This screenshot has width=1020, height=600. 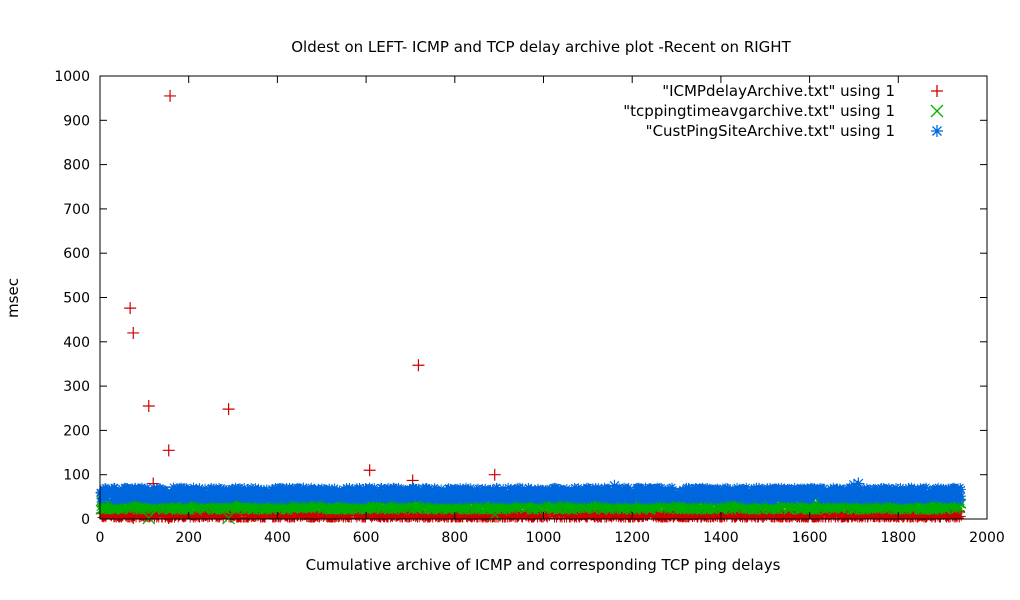 What do you see at coordinates (76, 299) in the screenshot?
I see `y-tick-label: 500` at bounding box center [76, 299].